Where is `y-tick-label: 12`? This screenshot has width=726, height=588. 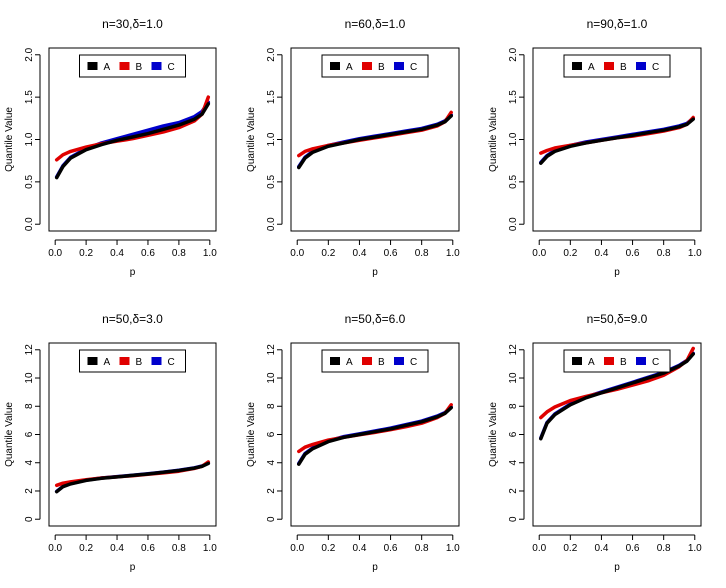
y-tick-label: 12 is located at coordinates (513, 350).